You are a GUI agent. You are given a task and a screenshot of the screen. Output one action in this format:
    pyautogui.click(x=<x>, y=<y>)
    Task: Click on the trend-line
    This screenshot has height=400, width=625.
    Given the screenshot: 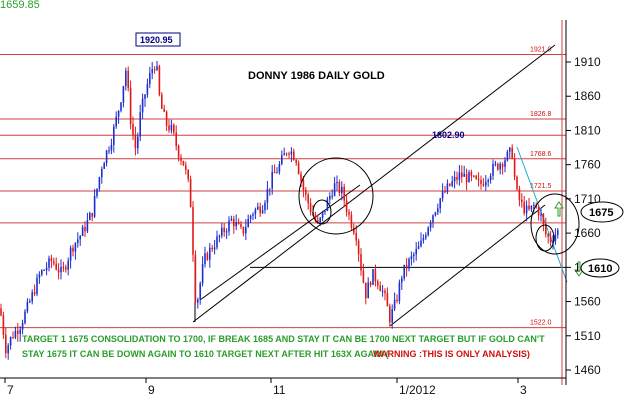 What is the action you would take?
    pyautogui.click(x=280, y=242)
    